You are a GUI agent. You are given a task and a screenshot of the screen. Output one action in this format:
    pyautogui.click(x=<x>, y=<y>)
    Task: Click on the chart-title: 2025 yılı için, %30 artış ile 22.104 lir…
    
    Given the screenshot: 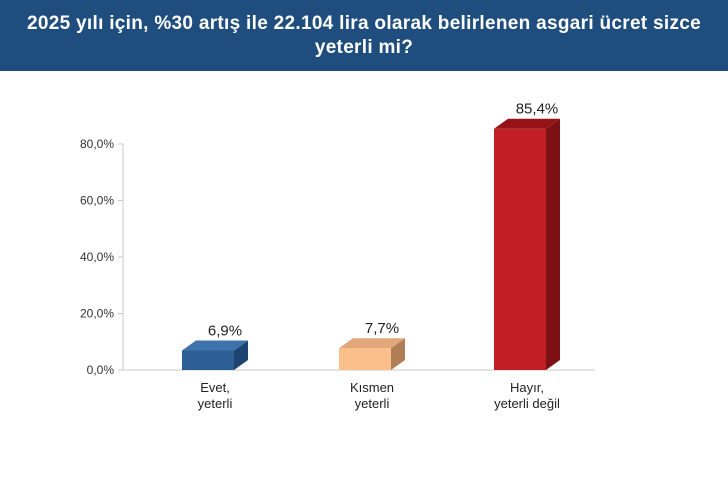 What is the action you would take?
    pyautogui.click(x=364, y=35)
    